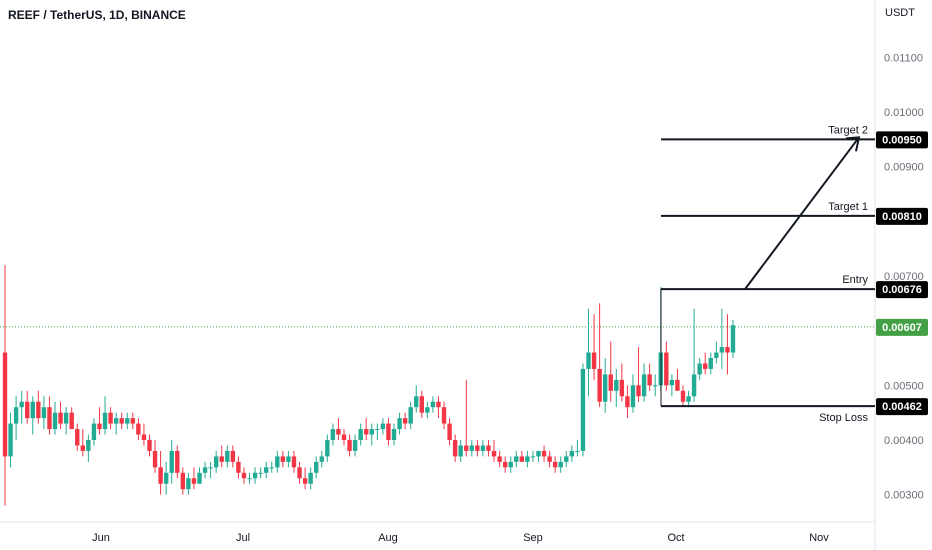 This screenshot has height=550, width=932. What do you see at coordinates (902, 407) in the screenshot?
I see `level-price-badge-text: 0.00462` at bounding box center [902, 407].